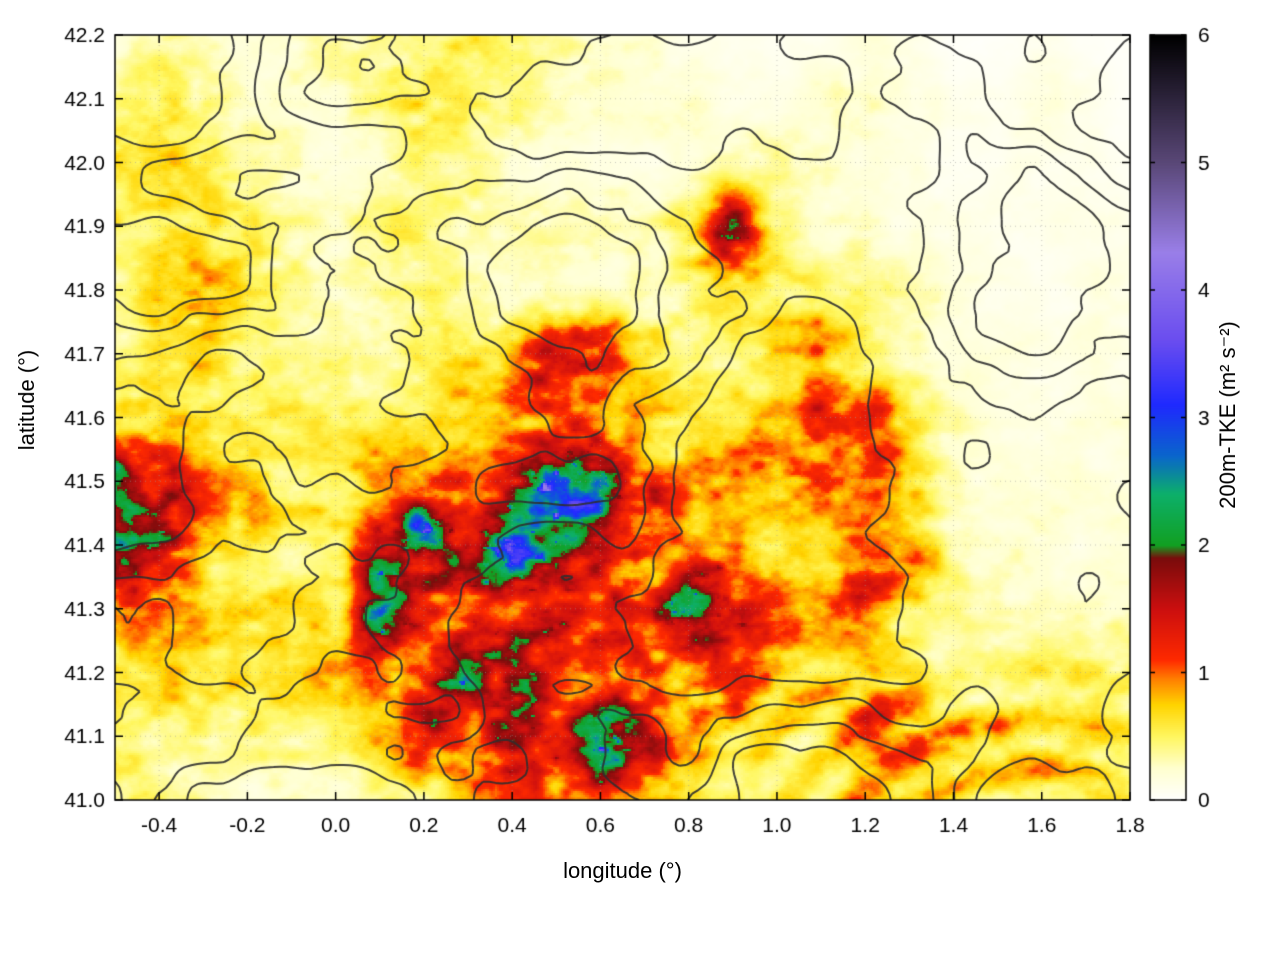  What do you see at coordinates (622, 870) in the screenshot?
I see `x-axis-label: longitude (°)` at bounding box center [622, 870].